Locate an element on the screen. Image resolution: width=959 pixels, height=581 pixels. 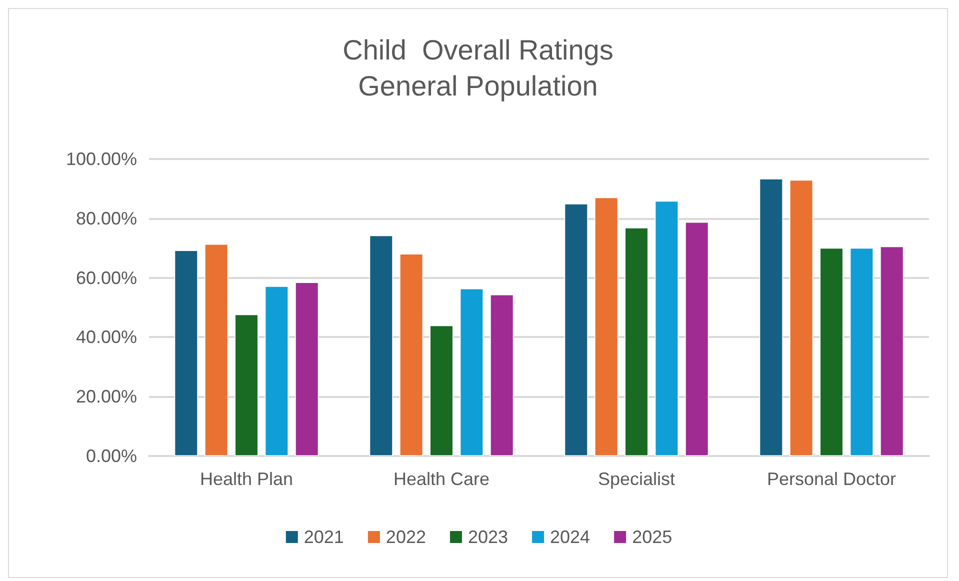
legend-label: 2022 is located at coordinates (406, 537).